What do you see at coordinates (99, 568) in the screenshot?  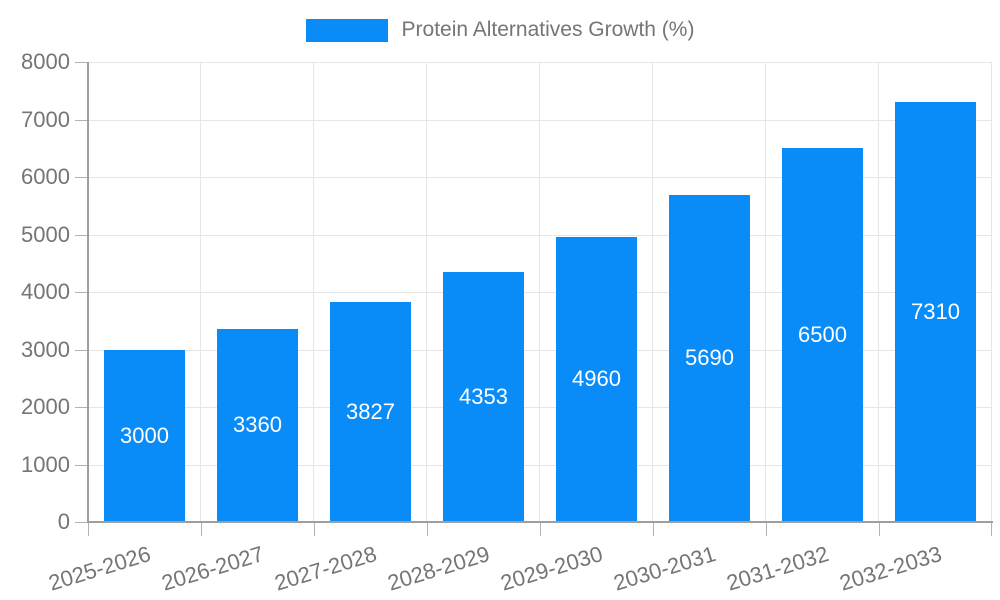 I see `x-axis-category-label: 2025-2026` at bounding box center [99, 568].